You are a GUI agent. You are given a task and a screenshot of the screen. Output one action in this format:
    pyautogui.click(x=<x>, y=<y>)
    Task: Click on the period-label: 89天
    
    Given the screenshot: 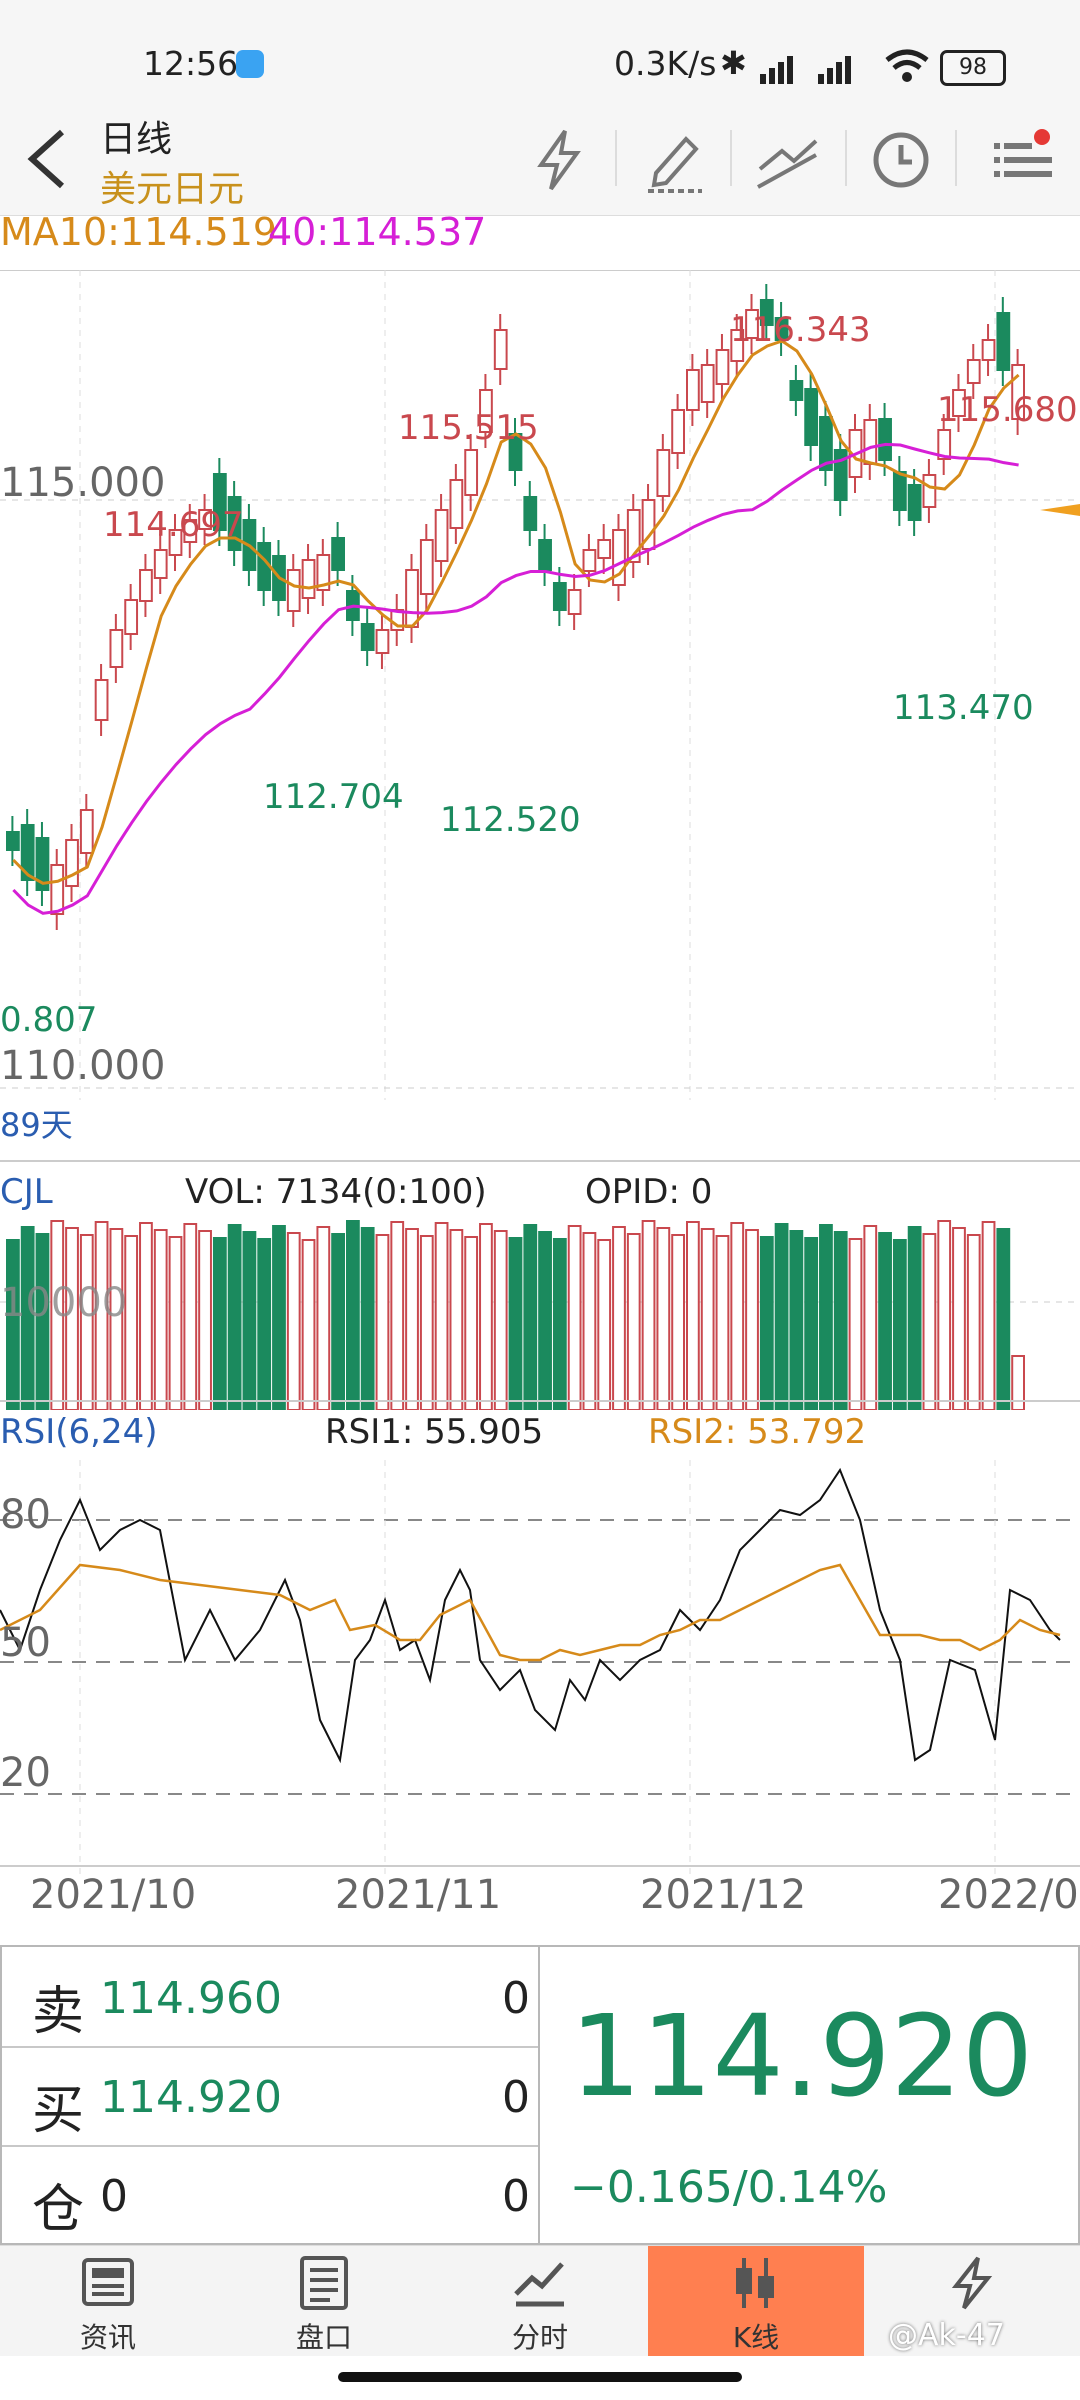 What is the action you would take?
    pyautogui.click(x=36, y=1125)
    